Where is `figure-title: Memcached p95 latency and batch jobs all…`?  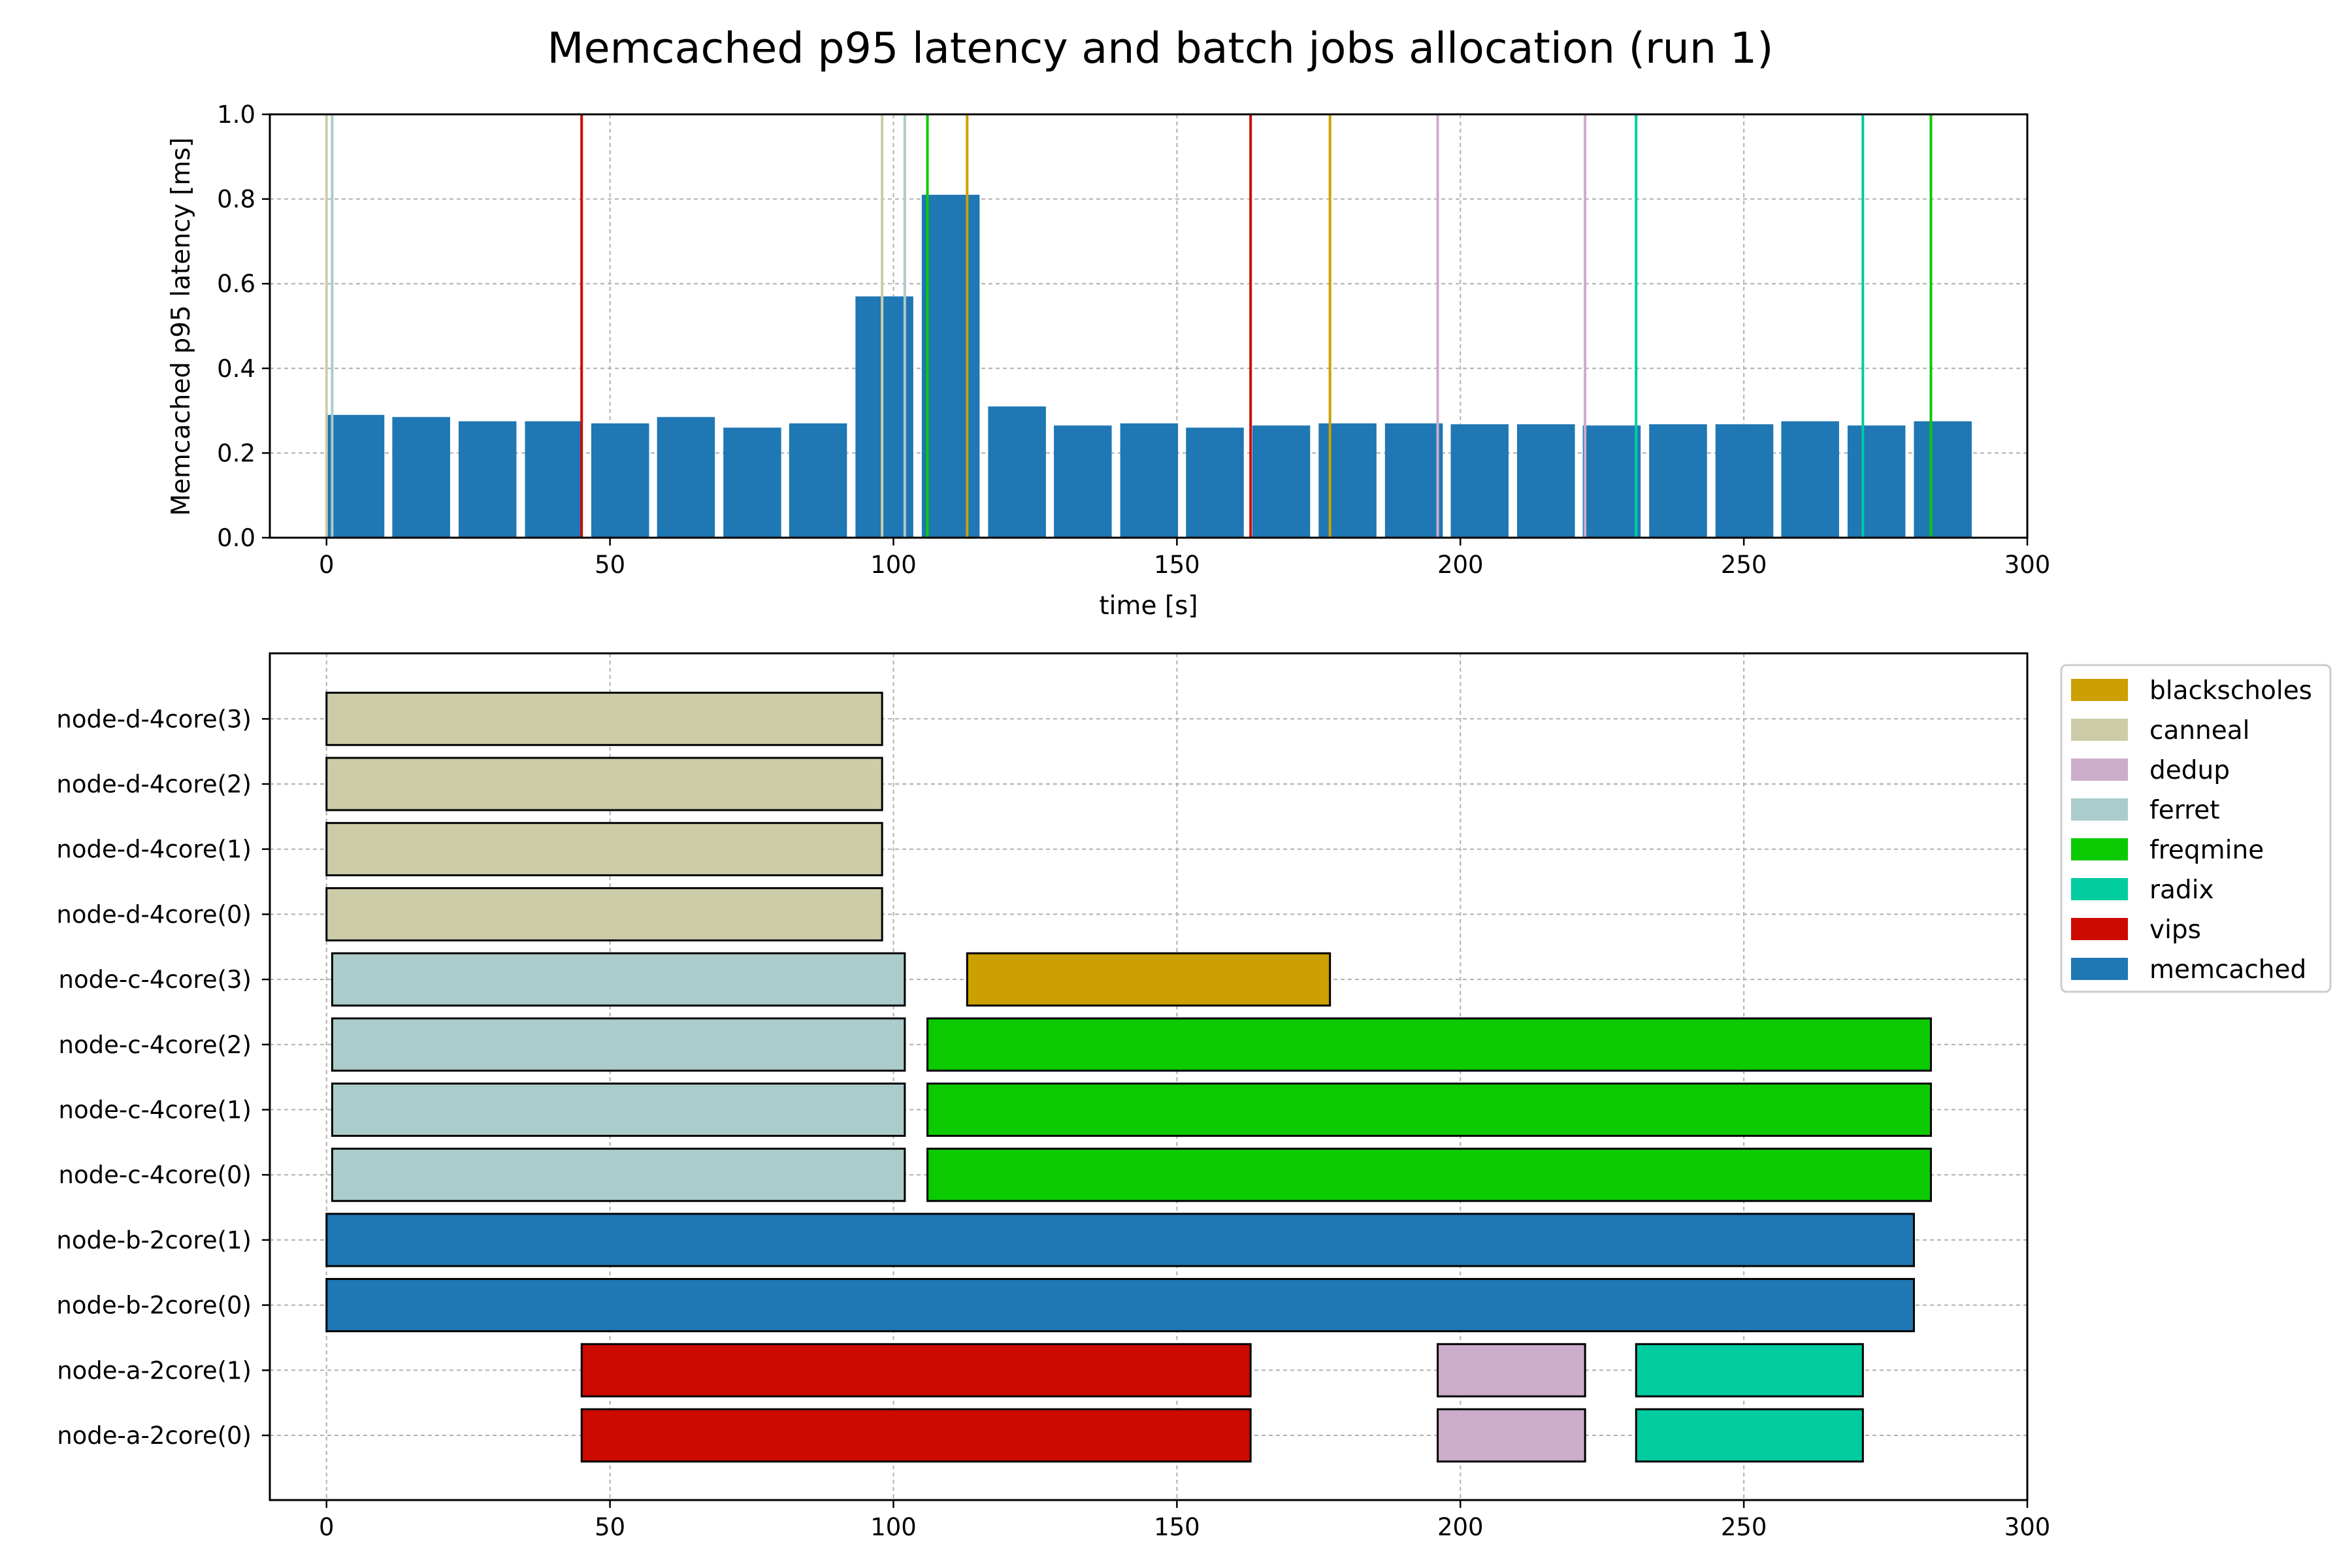
figure-title: Memcached p95 latency and batch jobs all… is located at coordinates (1160, 48).